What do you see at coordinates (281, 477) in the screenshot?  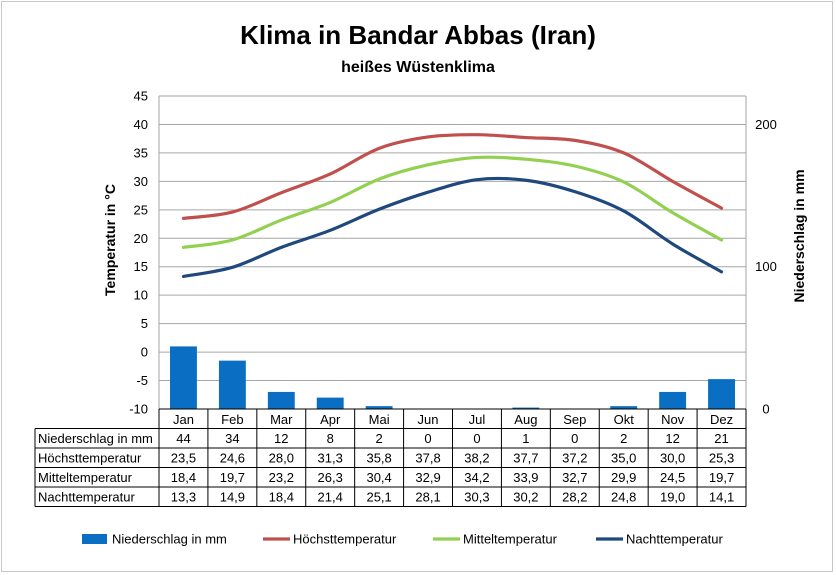 I see `table-cell: 23,2` at bounding box center [281, 477].